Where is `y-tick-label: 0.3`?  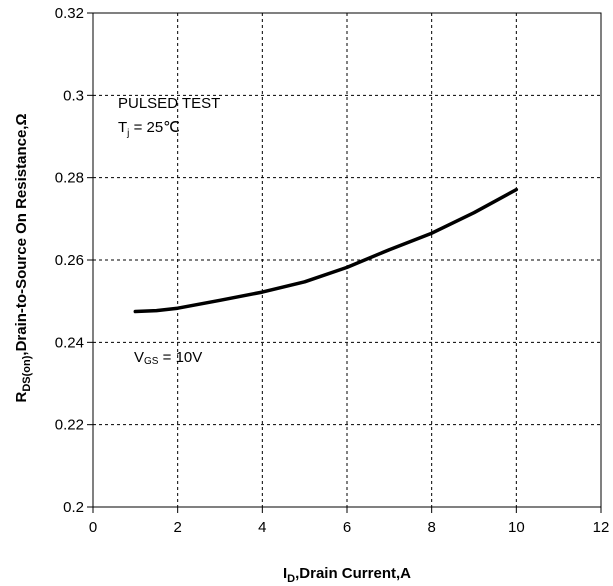 y-tick-label: 0.3 is located at coordinates (73, 95).